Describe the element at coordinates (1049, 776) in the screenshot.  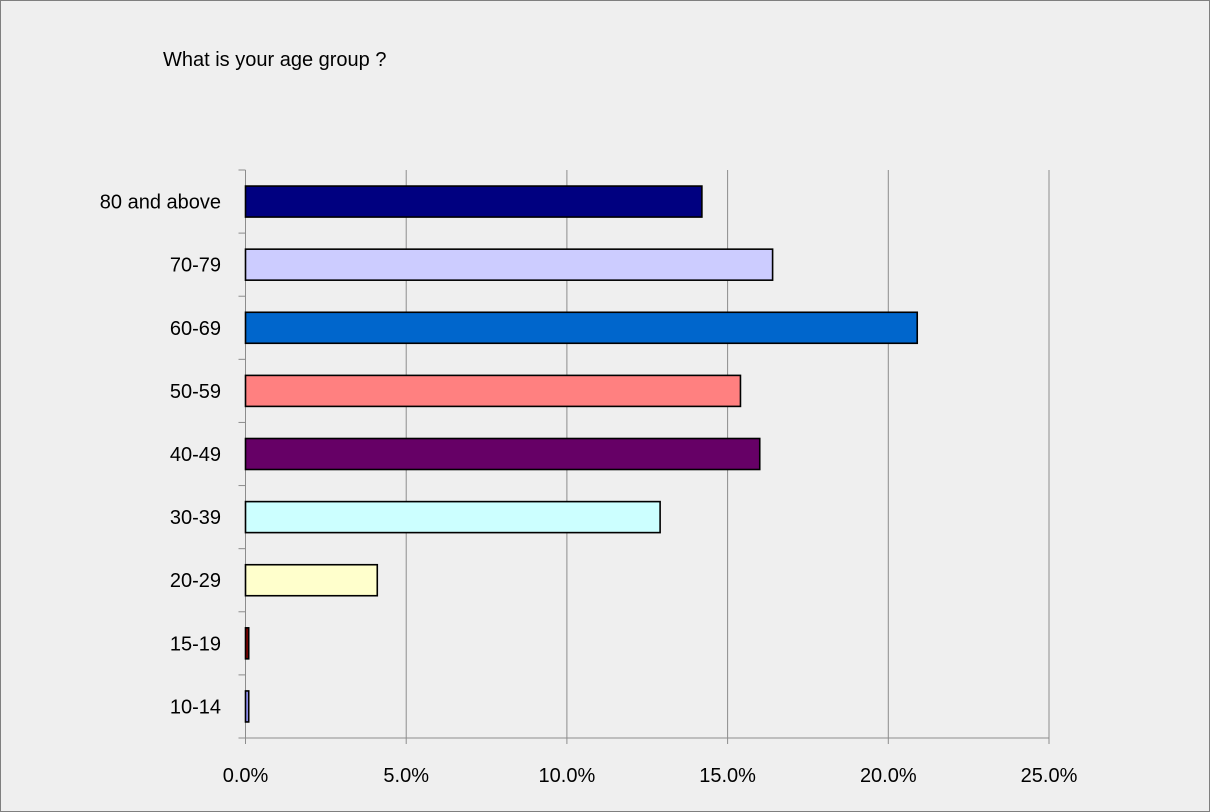
I see `x-tick-label: 25.0%` at that location.